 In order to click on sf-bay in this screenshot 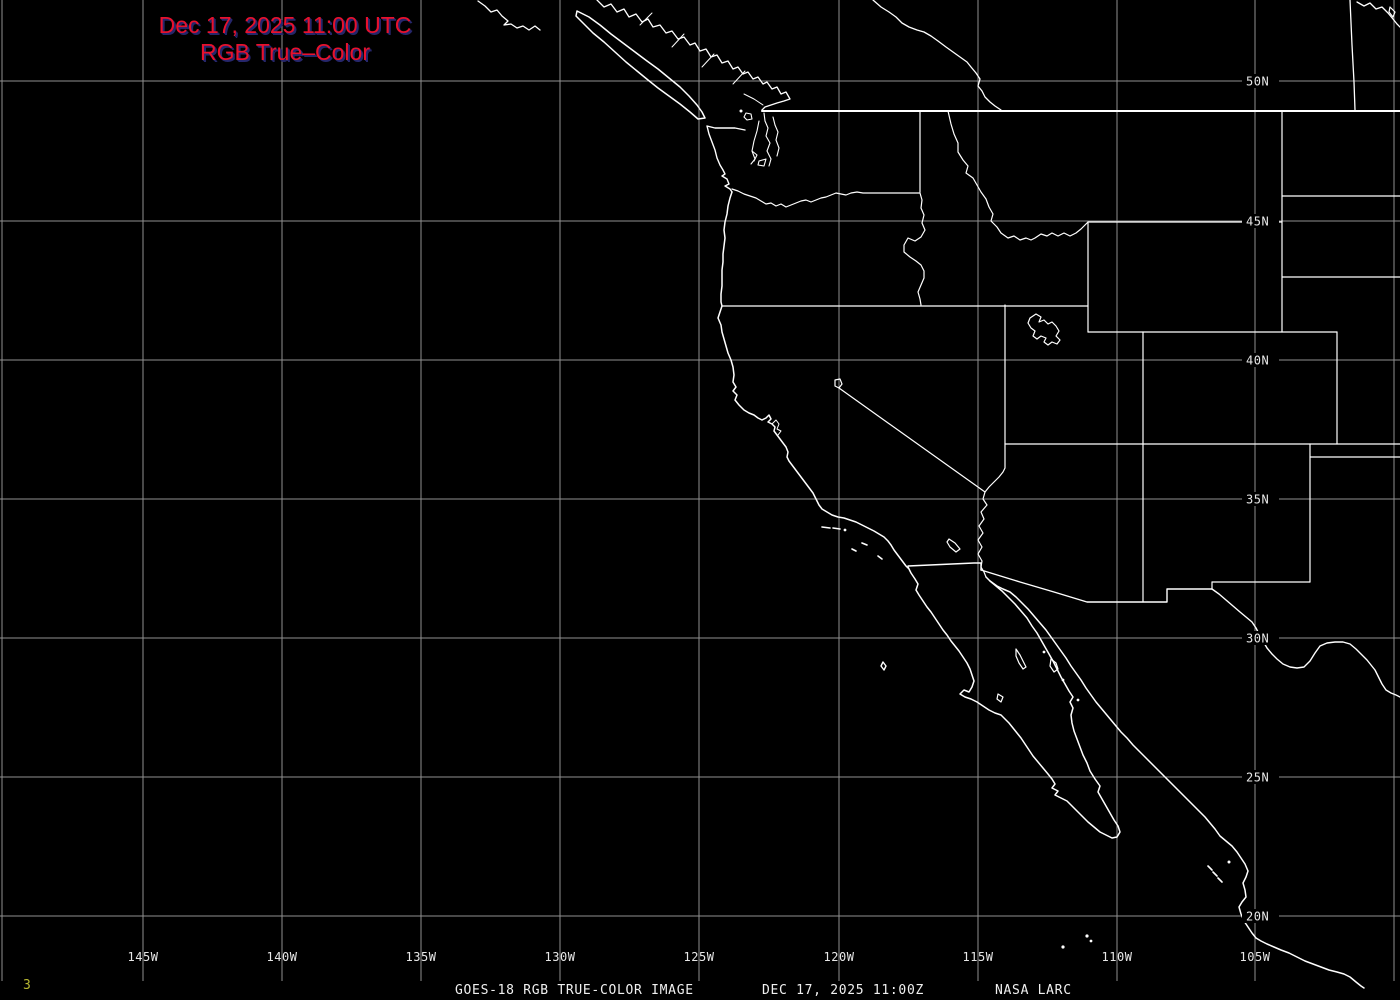, I will do `click(776, 427)`.